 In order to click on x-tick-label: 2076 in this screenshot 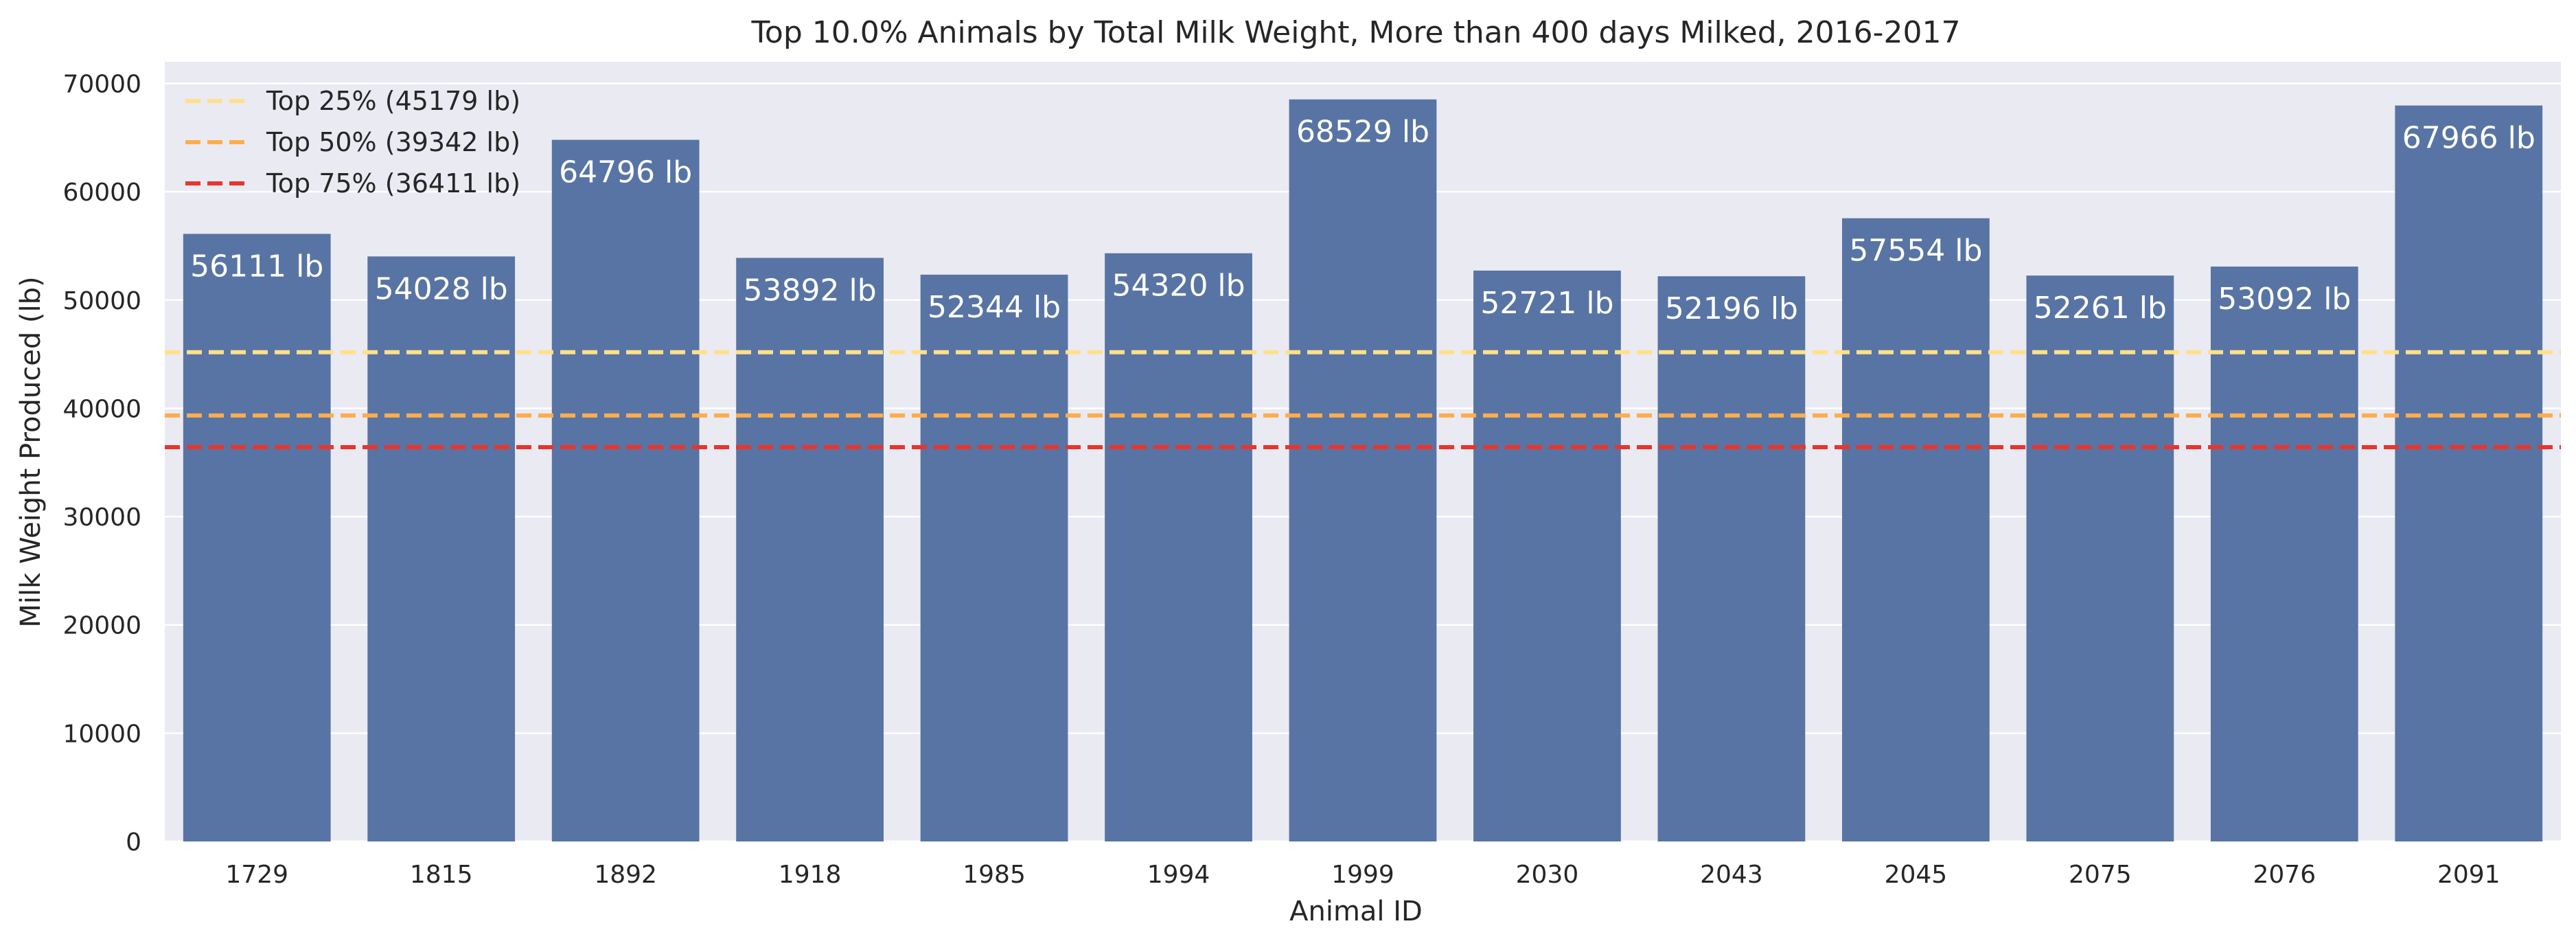, I will do `click(2284, 875)`.